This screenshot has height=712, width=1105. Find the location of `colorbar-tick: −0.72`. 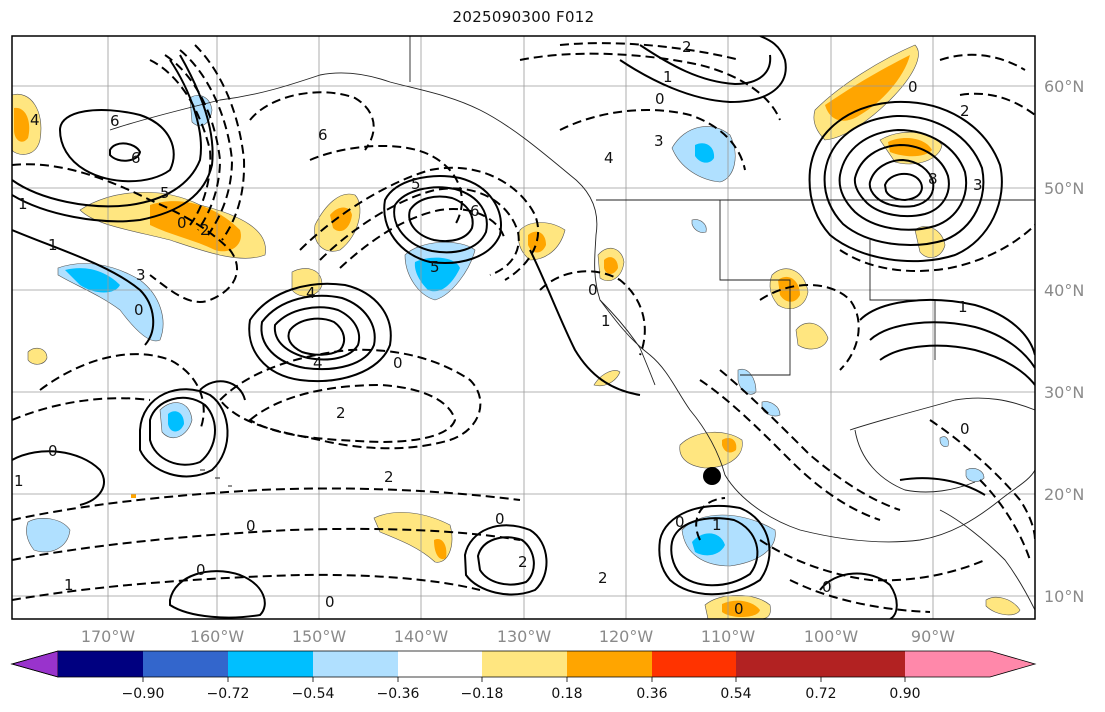

colorbar-tick: −0.72 is located at coordinates (228, 694).